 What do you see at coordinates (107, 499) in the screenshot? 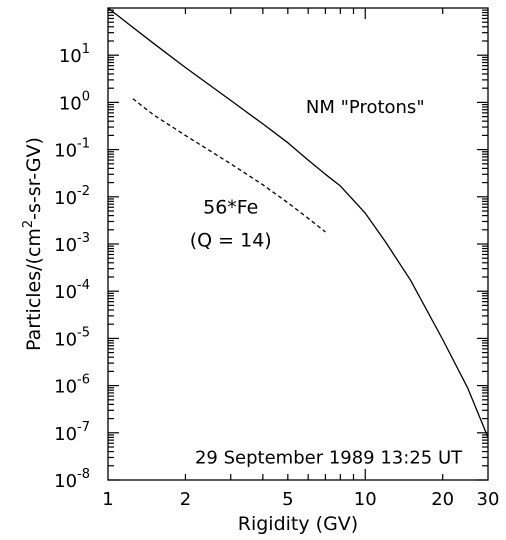
I see `x-tick-label: 1` at bounding box center [107, 499].